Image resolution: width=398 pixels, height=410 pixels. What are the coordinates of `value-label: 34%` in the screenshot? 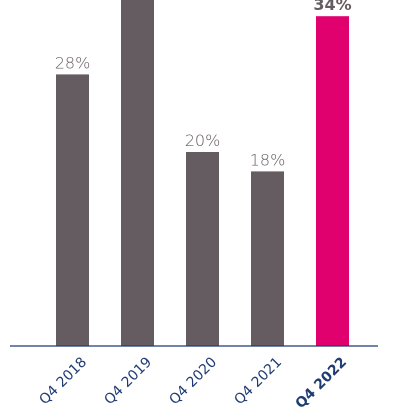 It's located at (332, 7).